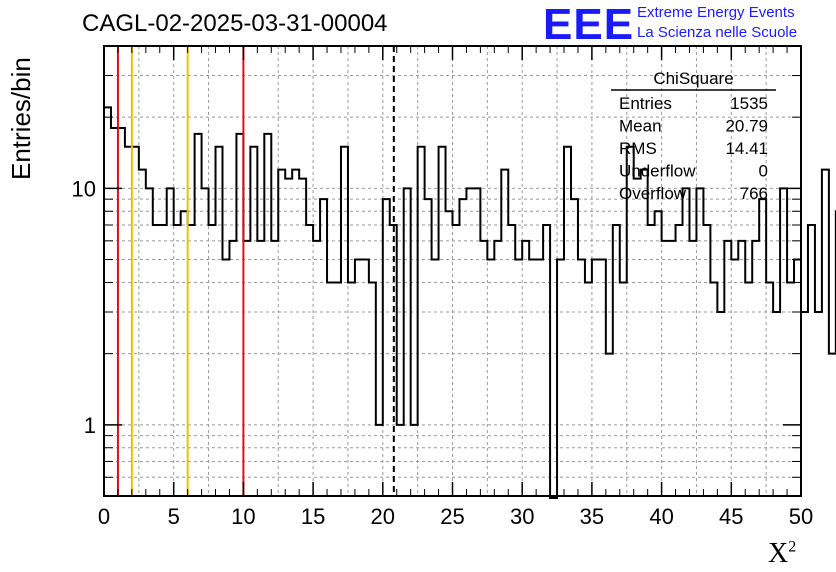 Image resolution: width=836 pixels, height=572 pixels. I want to click on stats-label: RMS, so click(638, 148).